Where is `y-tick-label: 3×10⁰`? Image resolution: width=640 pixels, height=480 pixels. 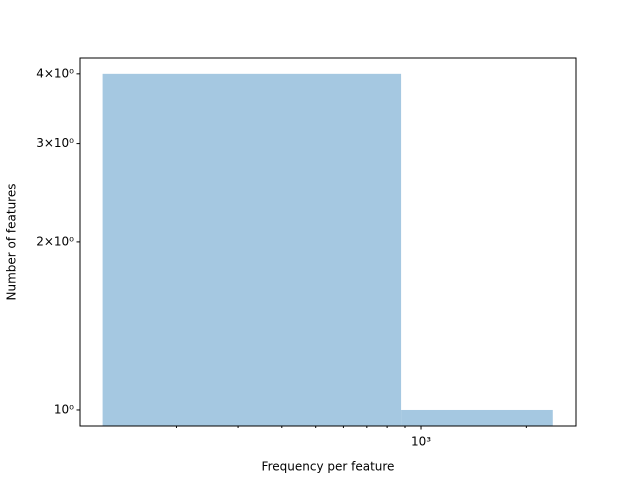
y-tick-label: 3×10⁰ is located at coordinates (55, 143).